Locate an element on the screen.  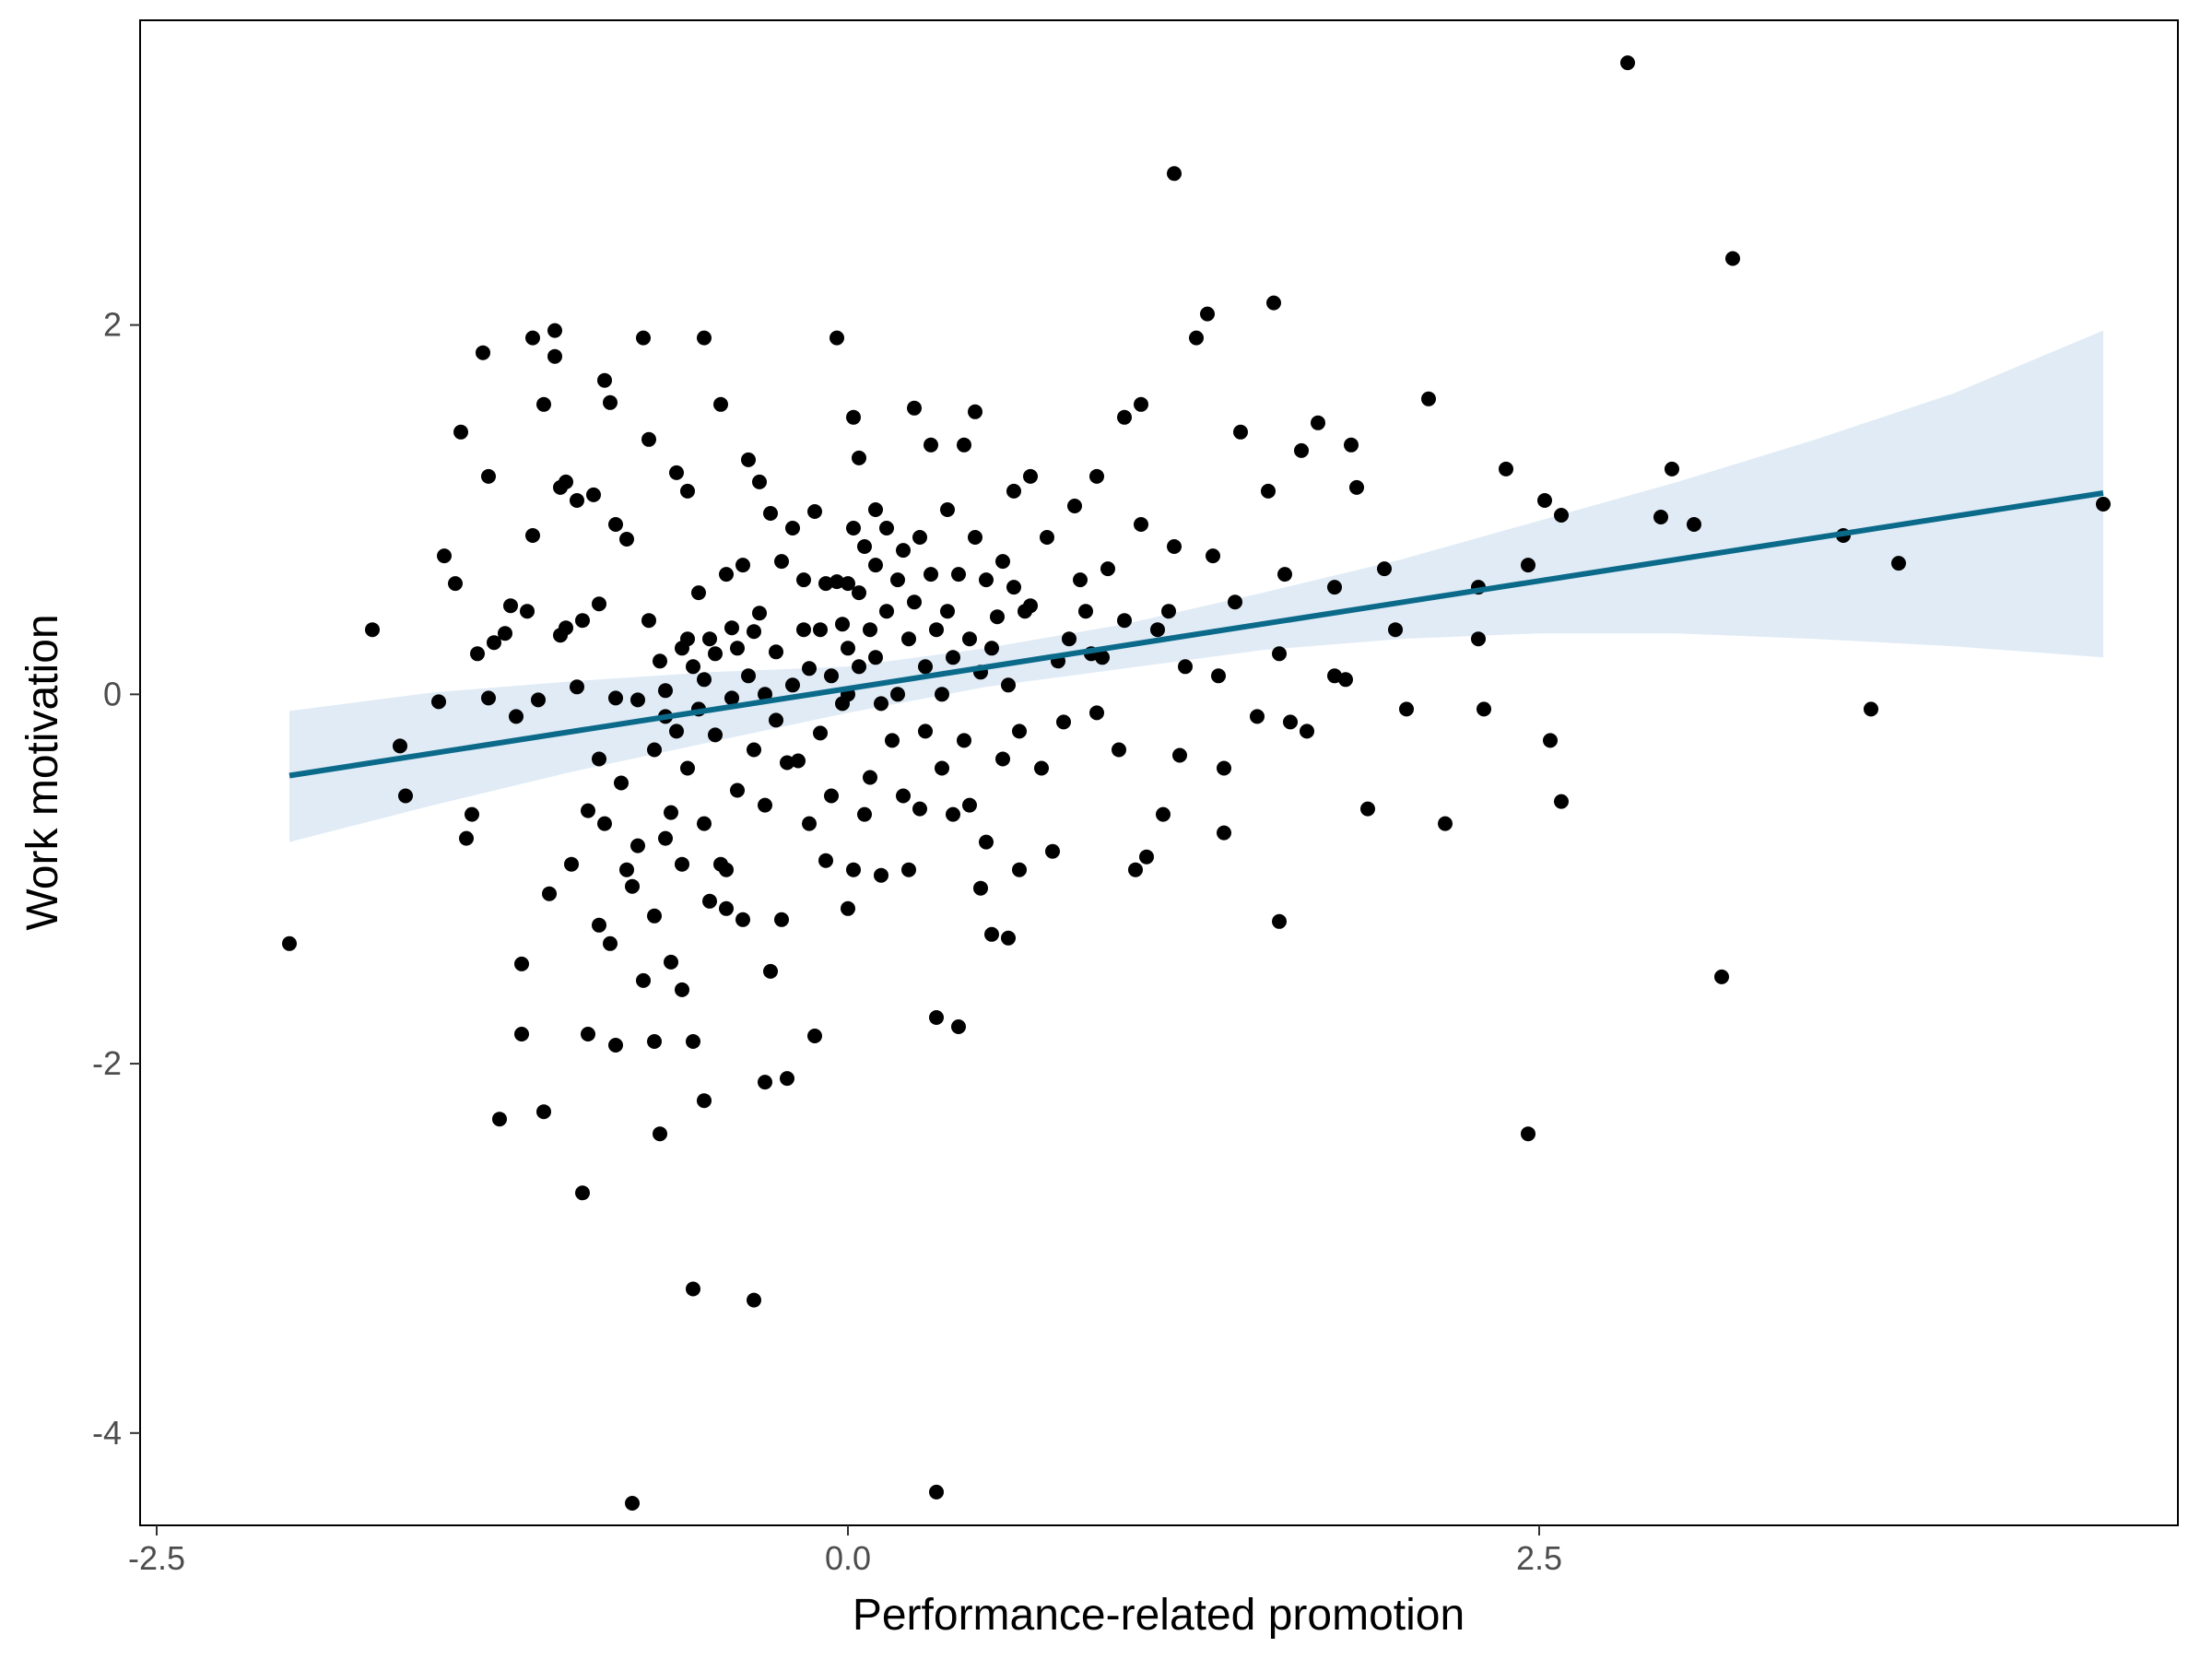
x-tick-label: 0.0 is located at coordinates (848, 1558).